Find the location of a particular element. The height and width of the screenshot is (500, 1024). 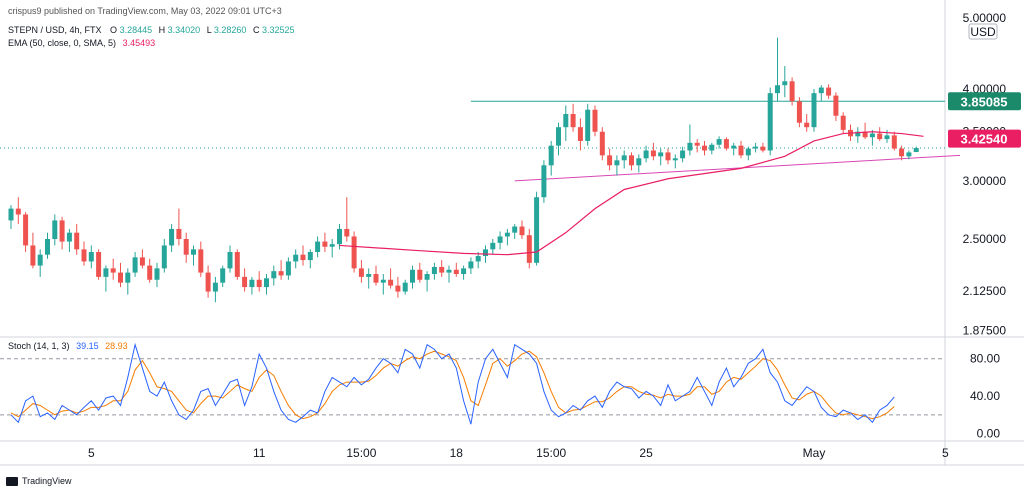

date-tick-label: 18 is located at coordinates (457, 453).